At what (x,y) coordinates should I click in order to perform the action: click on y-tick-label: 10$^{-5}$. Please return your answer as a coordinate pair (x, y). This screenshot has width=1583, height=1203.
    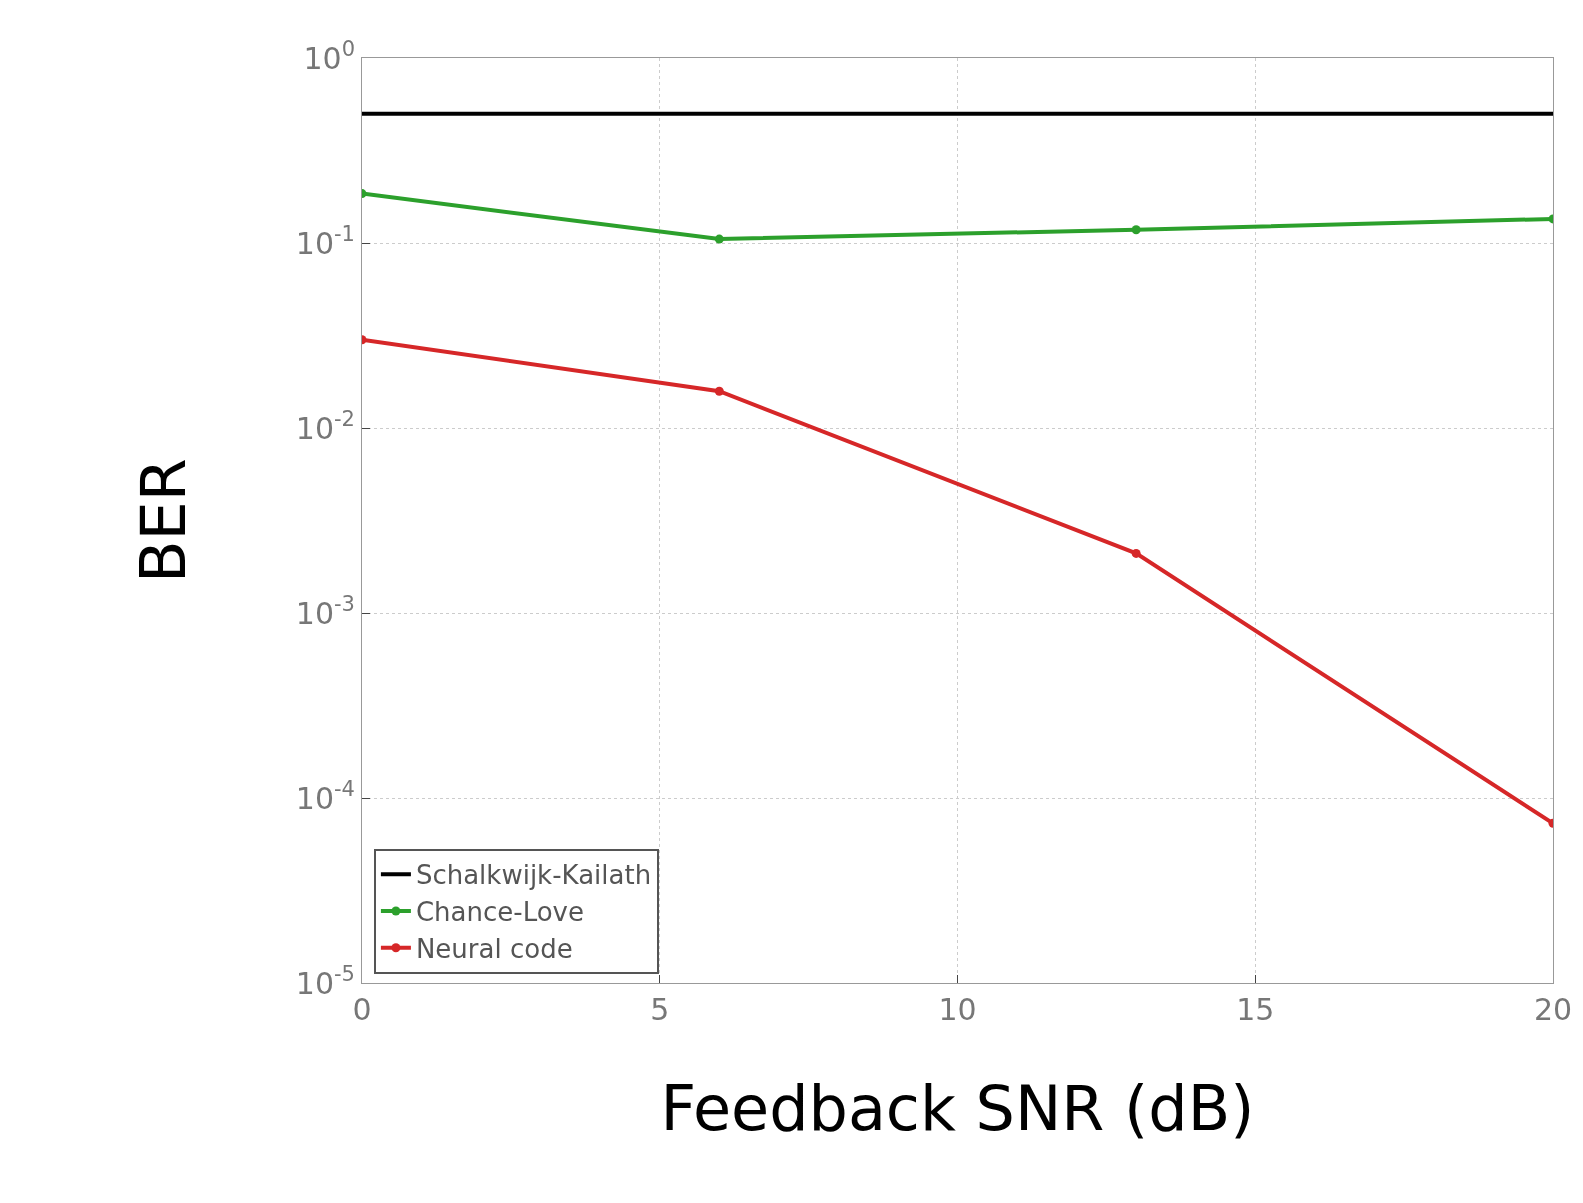
    Looking at the image, I should click on (325, 981).